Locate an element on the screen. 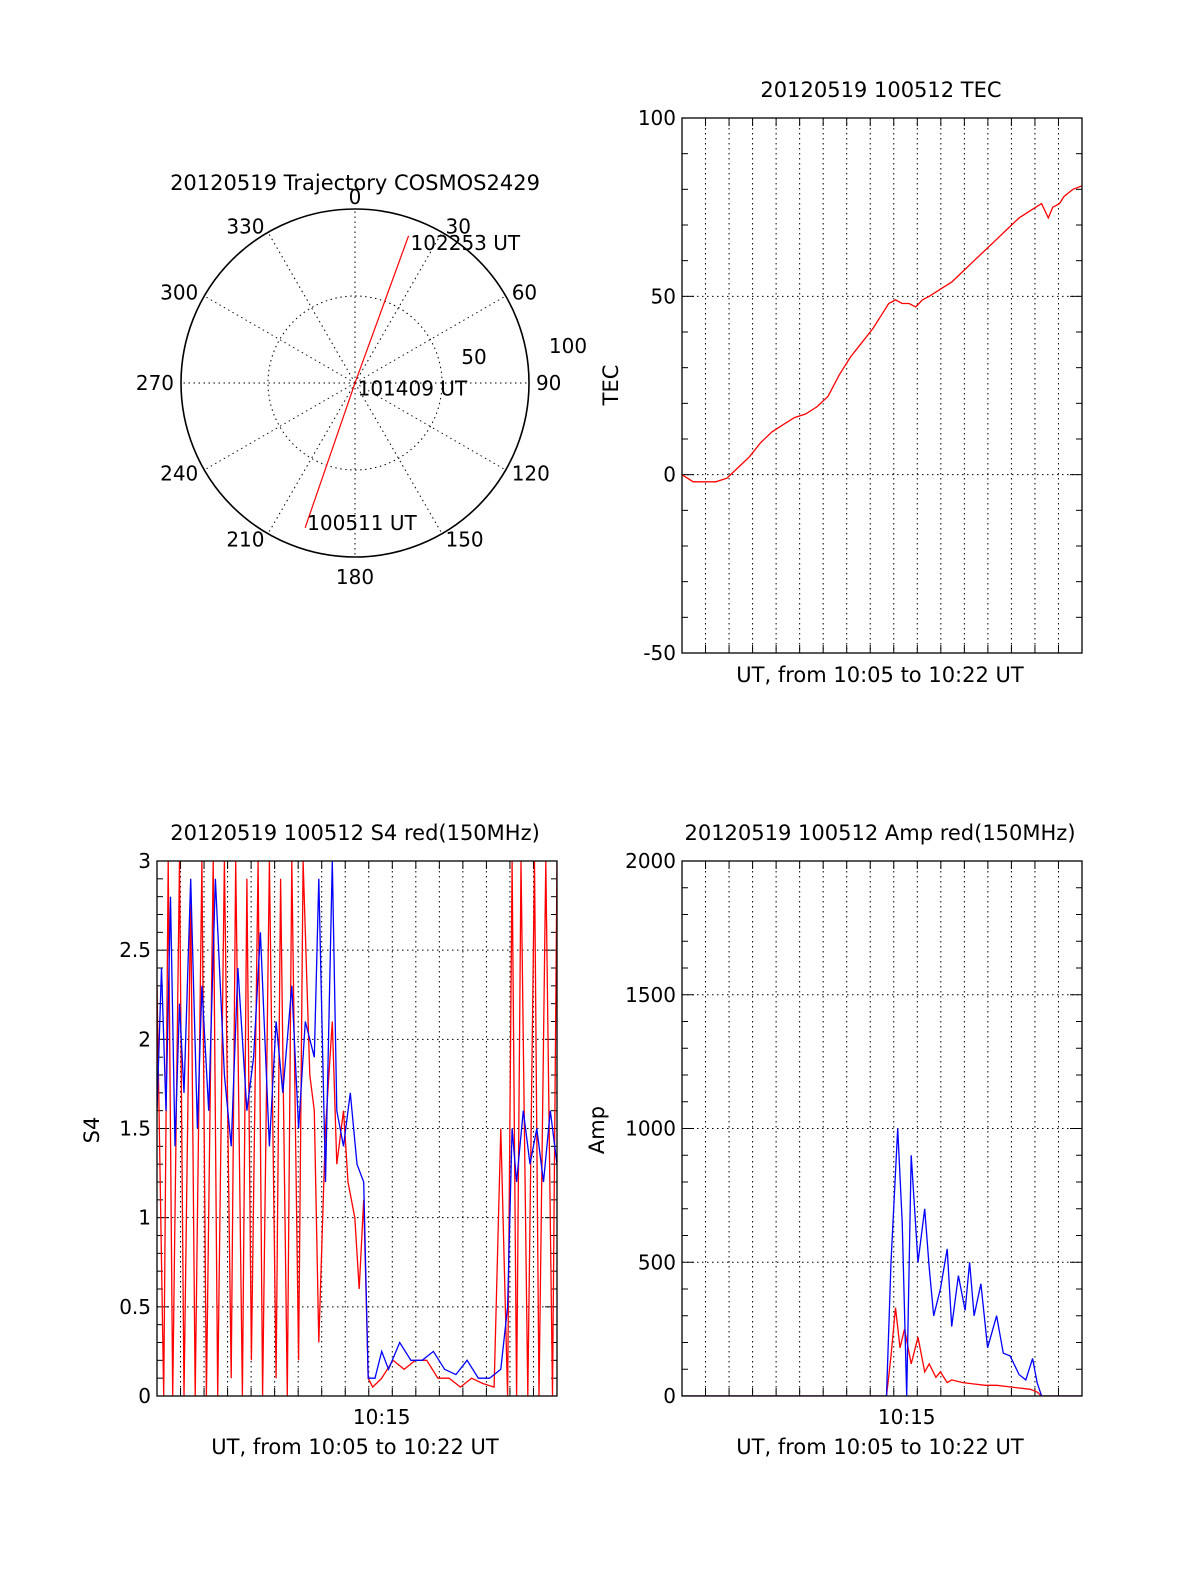 Image resolution: width=1200 pixels, height=1575 pixels. y-tick-label: 0.5 is located at coordinates (135, 1307).